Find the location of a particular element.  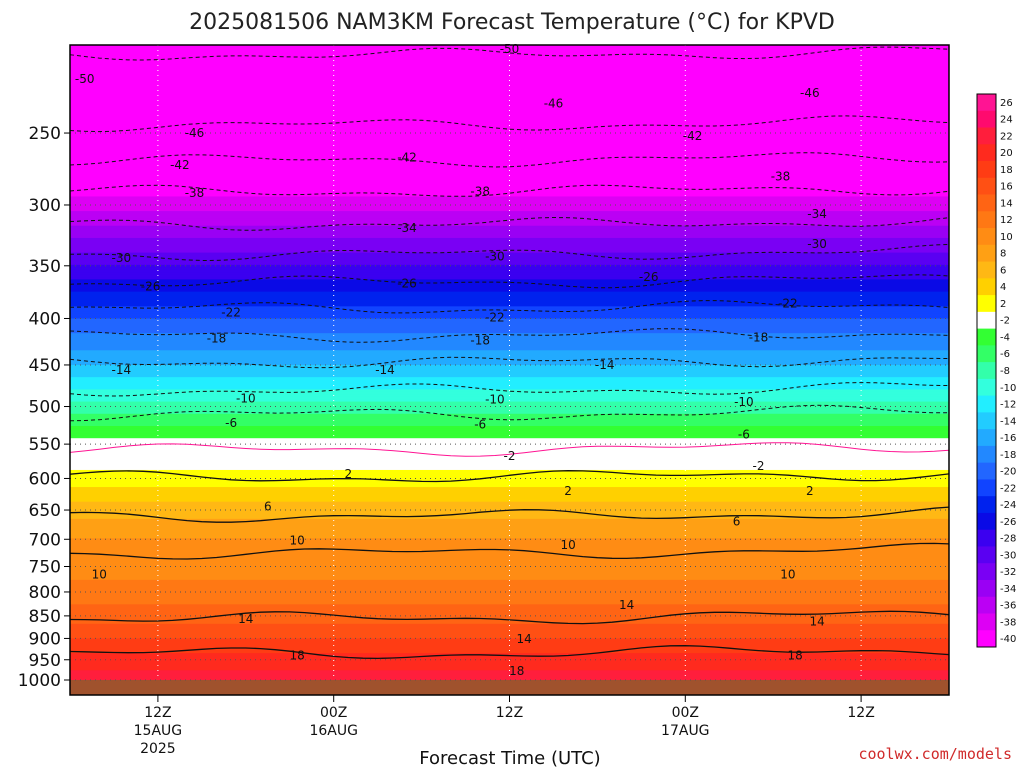

colorbar-label: -20 is located at coordinates (1008, 472).